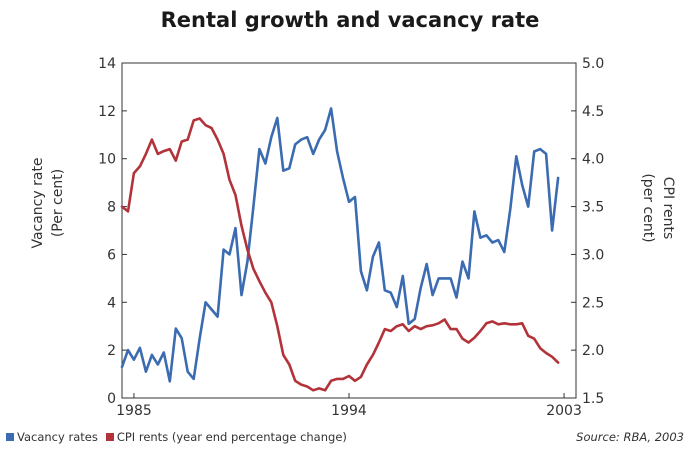  What do you see at coordinates (587, 231) in the screenshot?
I see `right-axis-ticks: 1.5 2.0 2.5 3.0 3.5 4.0 4.5 5.0` at bounding box center [587, 231].